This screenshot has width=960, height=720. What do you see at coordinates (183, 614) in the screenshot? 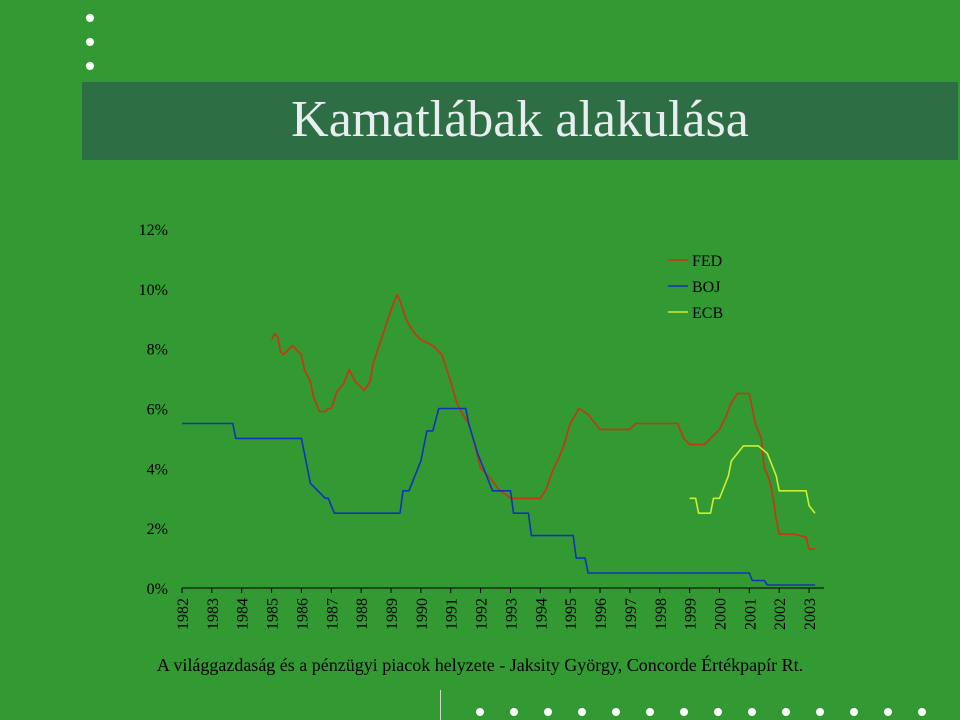
I see `x-tick-label: 1982` at bounding box center [183, 614].